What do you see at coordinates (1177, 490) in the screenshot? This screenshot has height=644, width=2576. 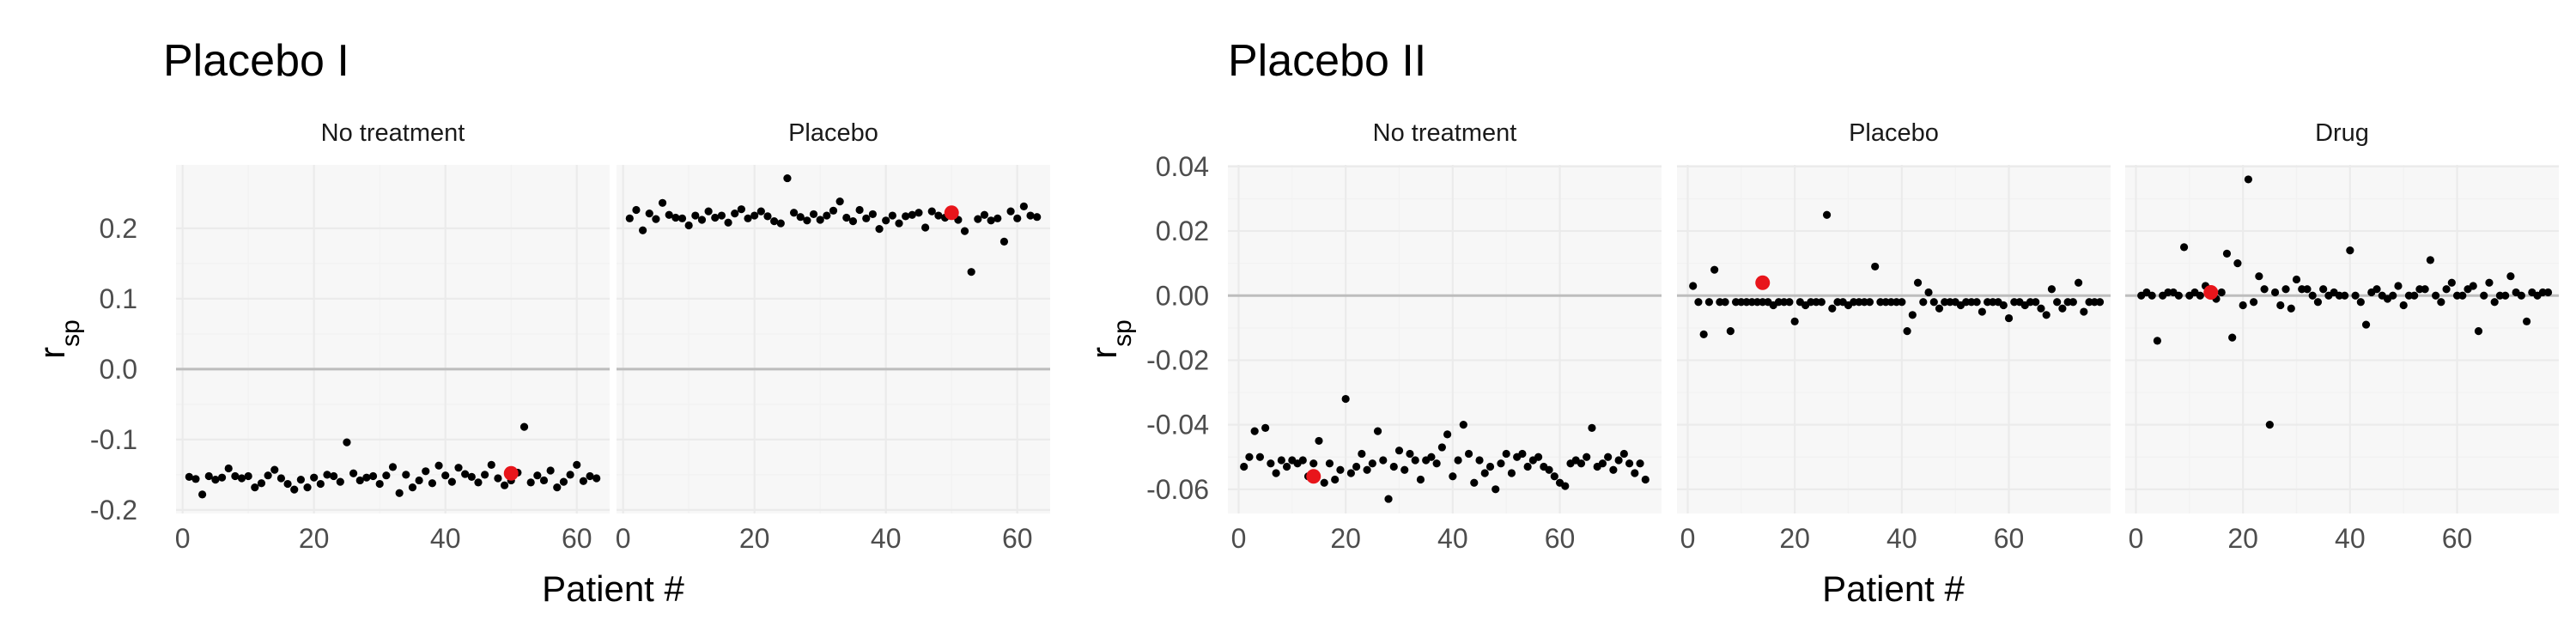 I see `y-tick-label: -0.06` at bounding box center [1177, 490].